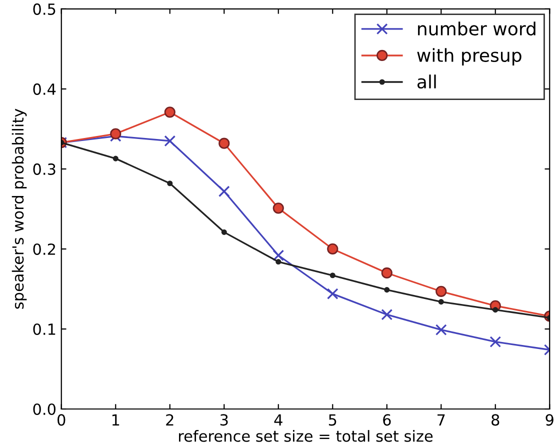 The width and height of the screenshot is (558, 447). I want to click on x-tick-label: 9, so click(550, 420).